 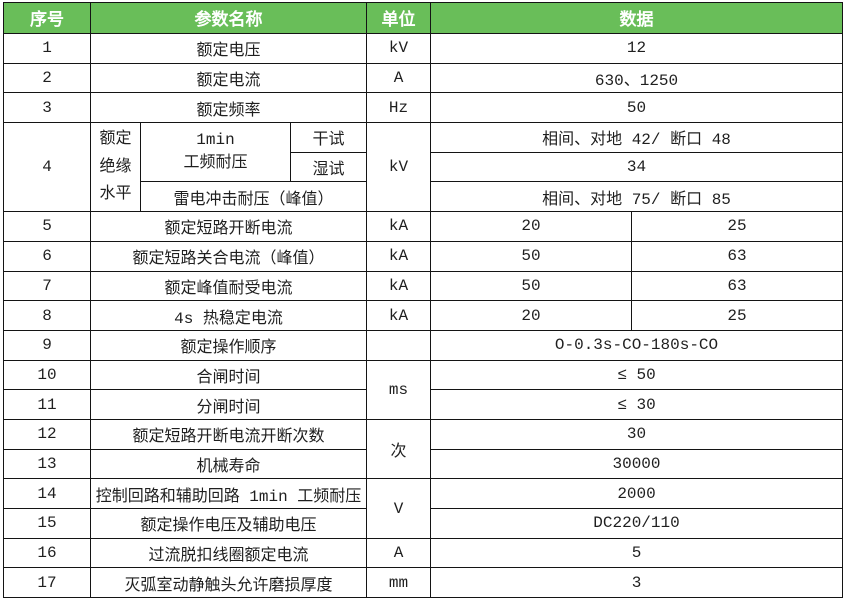 I want to click on table-row-14: 14 控制回路和辅助回路 1min 工频耐压 V 2000, so click(x=423, y=508).